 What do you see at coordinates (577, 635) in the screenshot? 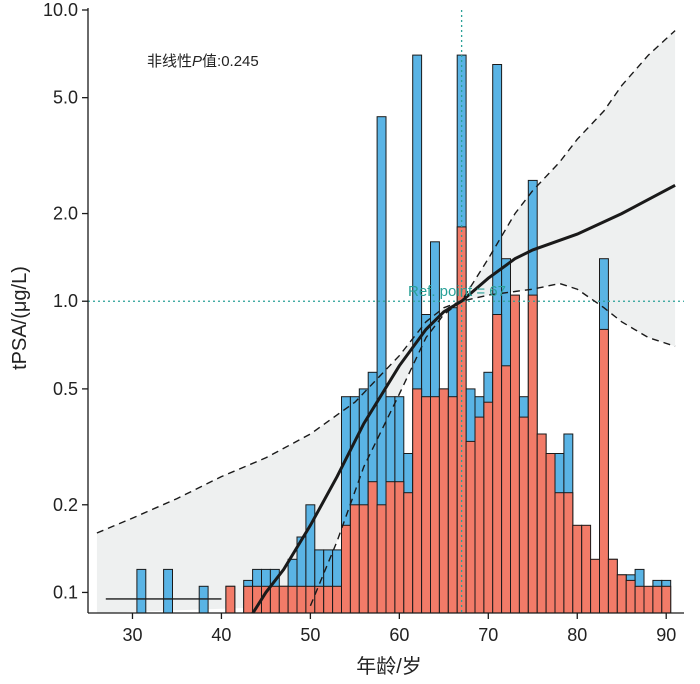
I see `x-tick-label: 80` at bounding box center [577, 635].